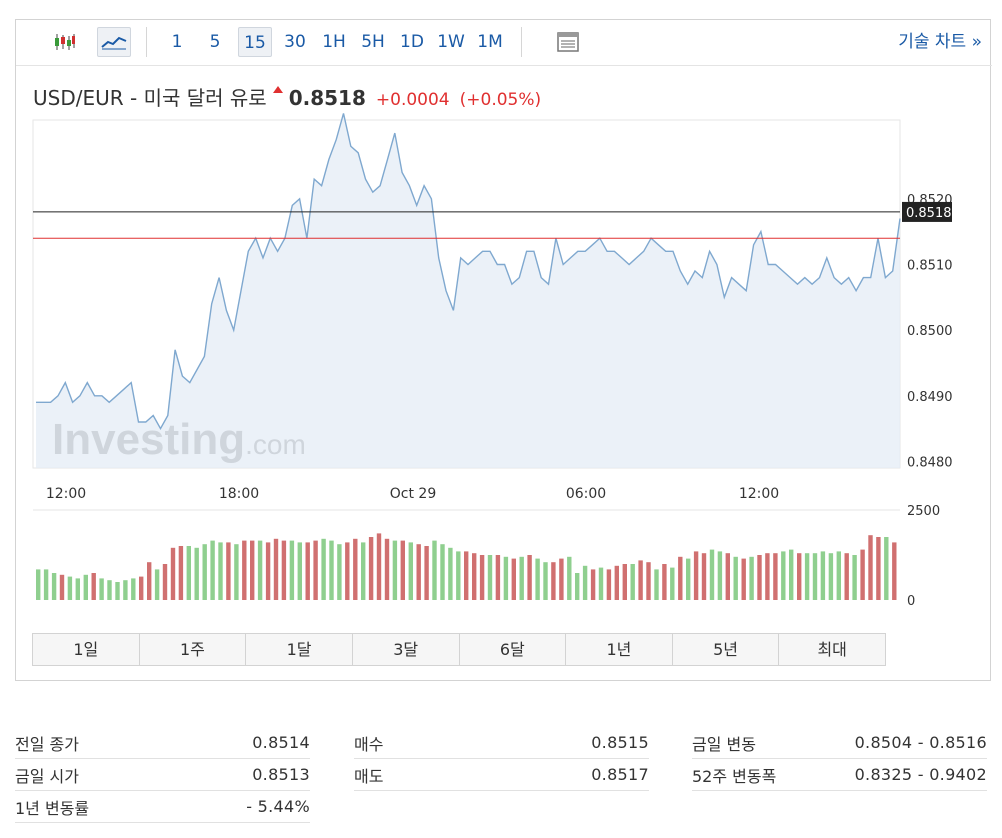 This screenshot has width=1002, height=838. Describe the element at coordinates (568, 42) in the screenshot. I see `table-view-icon` at that location.